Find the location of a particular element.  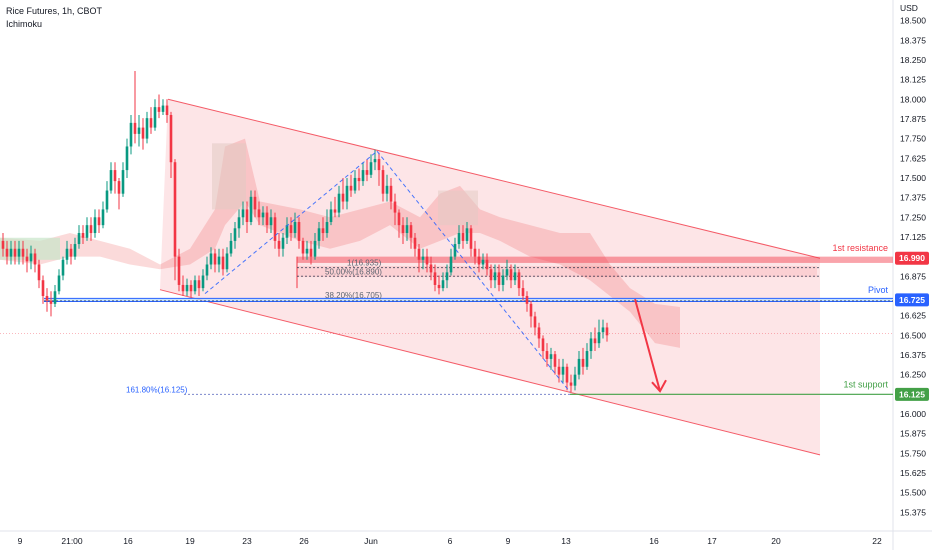

level-price-tag-text: 16.125 is located at coordinates (912, 394).